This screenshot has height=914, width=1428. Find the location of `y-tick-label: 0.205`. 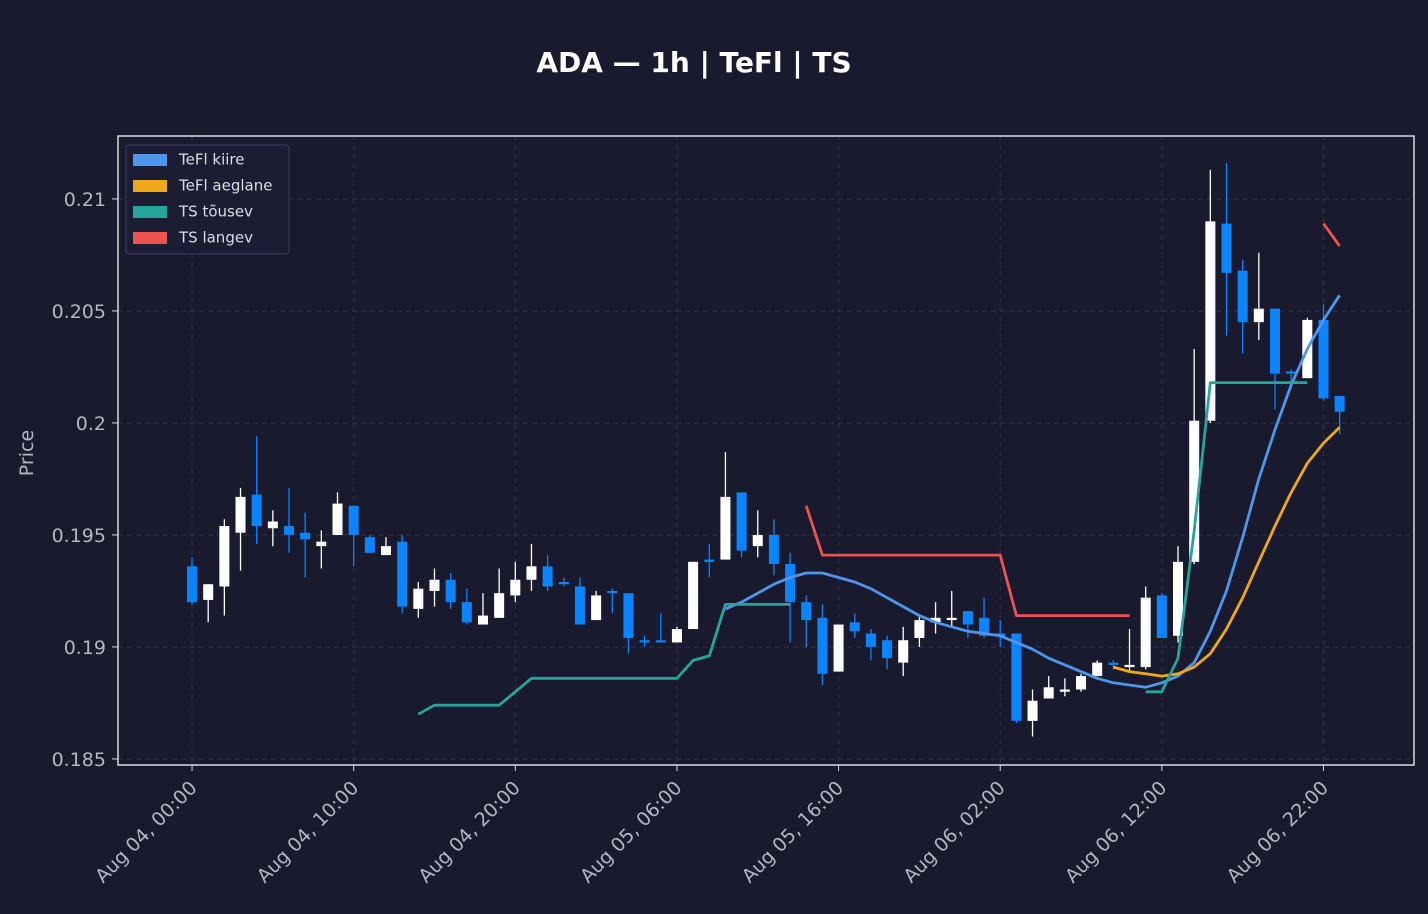

y-tick-label: 0.205 is located at coordinates (79, 312).